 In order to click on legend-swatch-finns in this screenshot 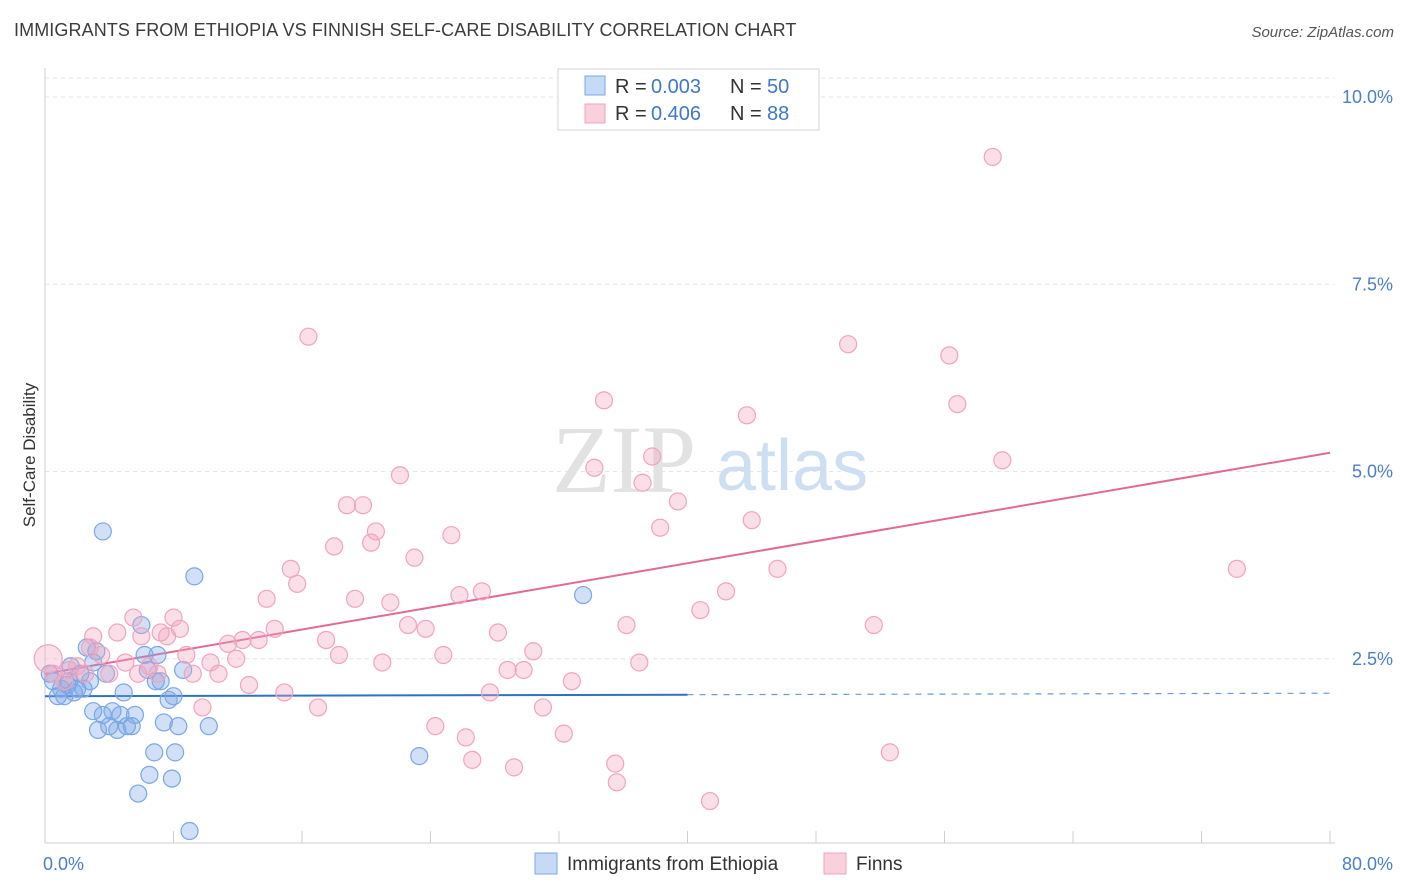, I will do `click(595, 113)`.